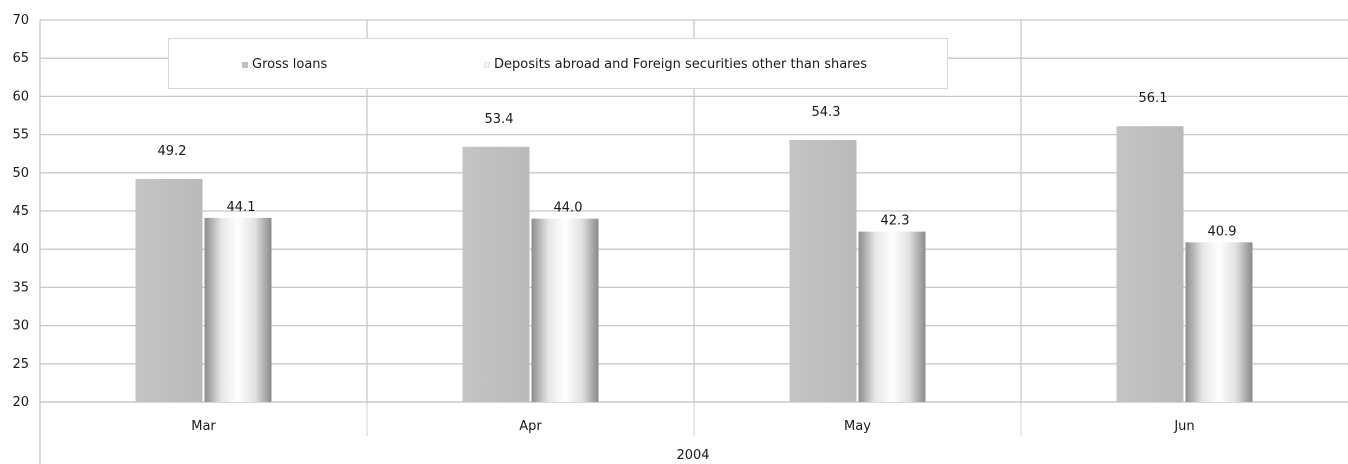 The image size is (1348, 464). Describe the element at coordinates (245, 64) in the screenshot. I see `legend-swatch-gross-loans` at that location.